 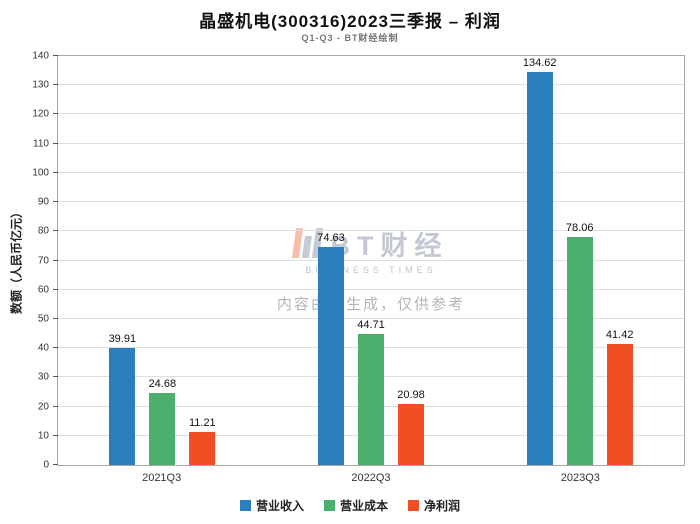 What do you see at coordinates (539, 62) in the screenshot?
I see `bar-value-label: 134.62` at bounding box center [539, 62].